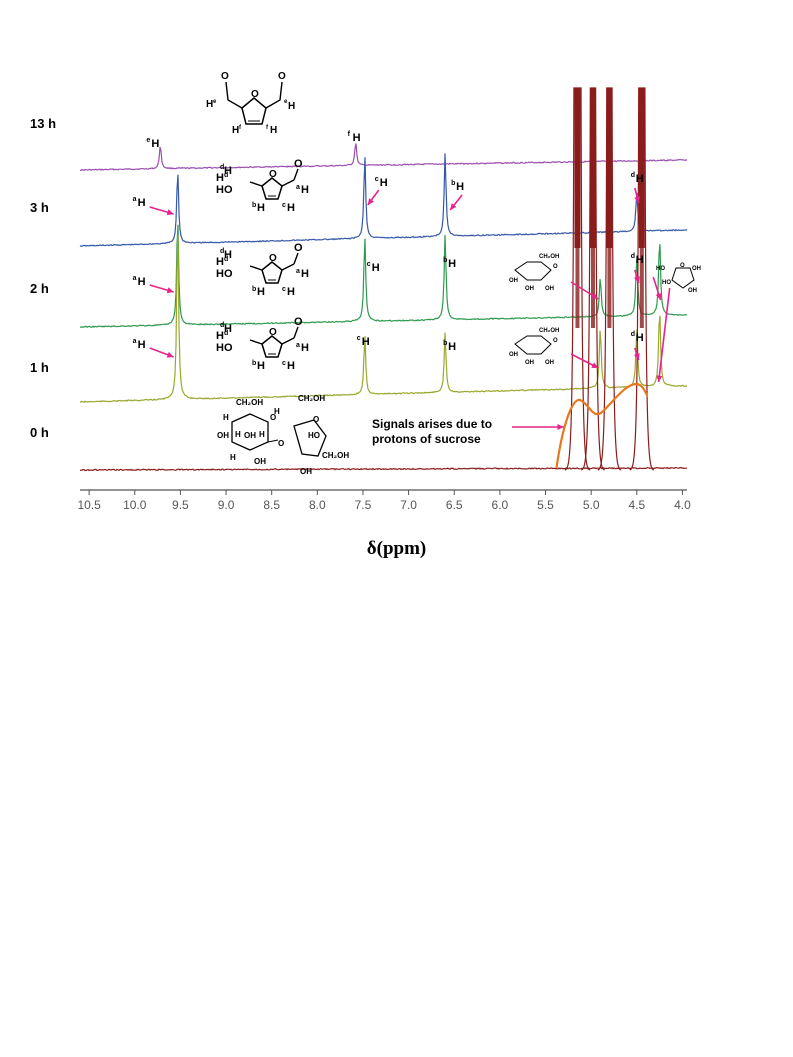  What do you see at coordinates (314, 435) in the screenshot?
I see `sucrose-ho: HO` at bounding box center [314, 435].